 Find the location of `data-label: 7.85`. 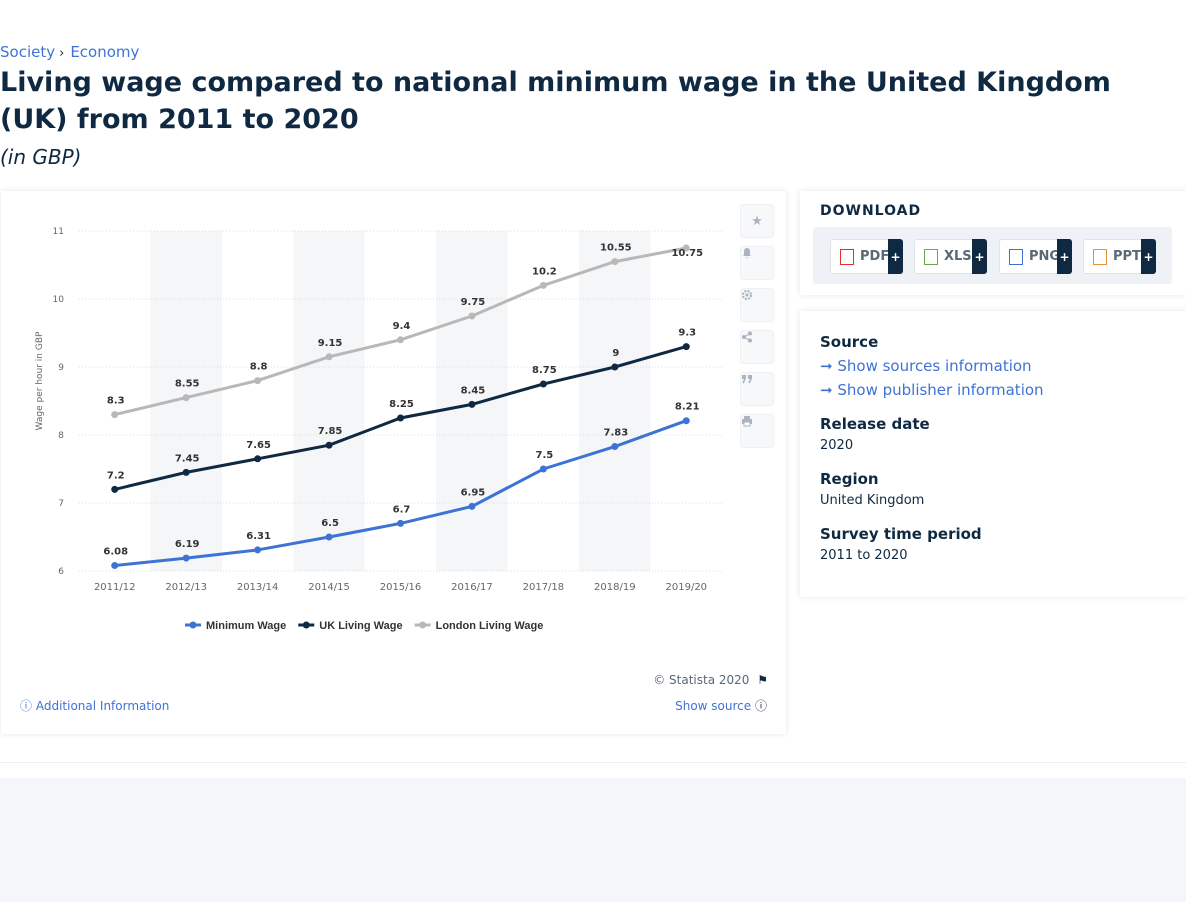

data-label: 7.85 is located at coordinates (330, 431).